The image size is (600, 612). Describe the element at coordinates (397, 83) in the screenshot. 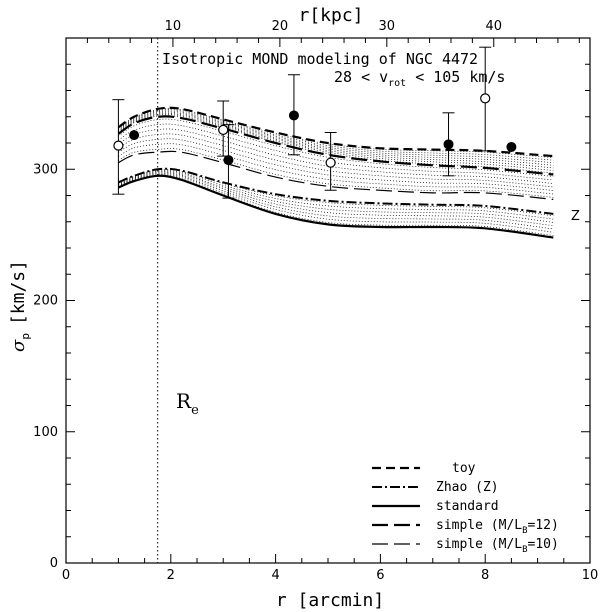

I see `subtitle-var-sub: rot` at that location.